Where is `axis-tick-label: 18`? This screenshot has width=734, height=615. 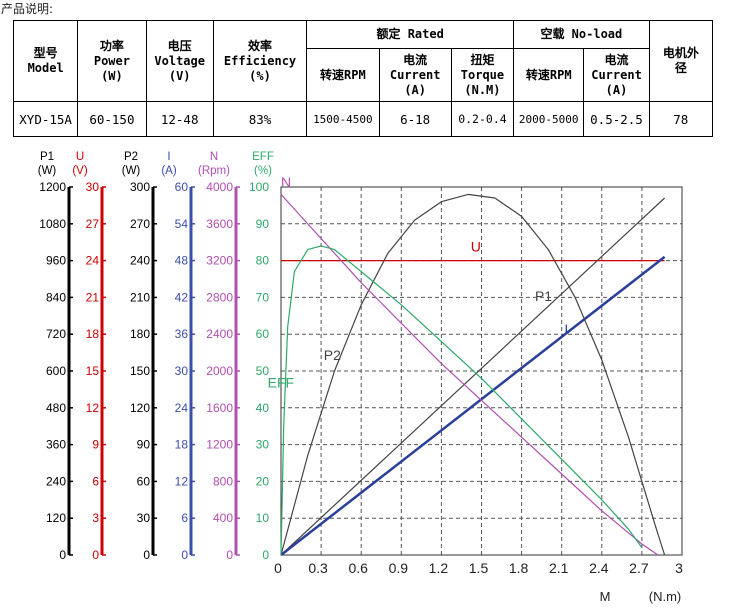
axis-tick-label: 18 is located at coordinates (182, 445).